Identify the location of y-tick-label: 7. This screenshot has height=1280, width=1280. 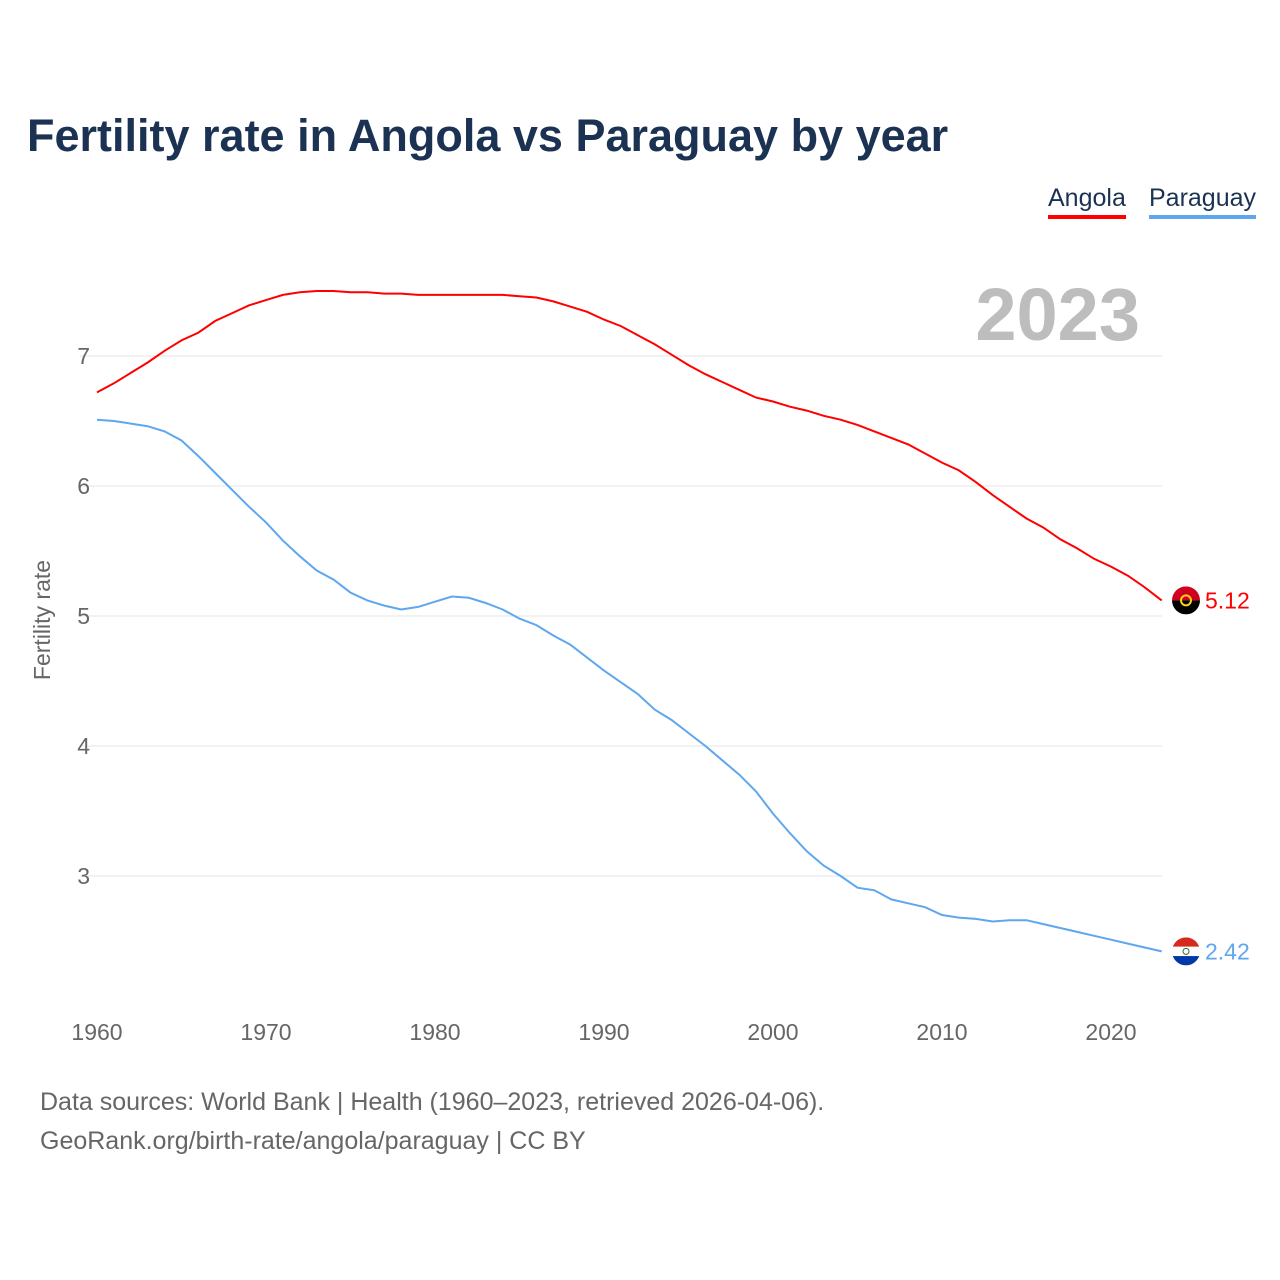
(83, 356).